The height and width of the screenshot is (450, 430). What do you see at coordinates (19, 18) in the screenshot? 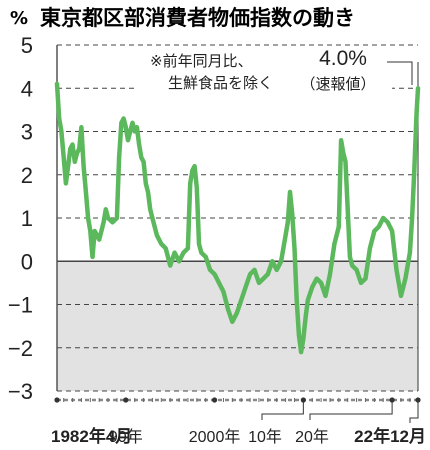
I see `y-unit-label: %` at bounding box center [19, 18].